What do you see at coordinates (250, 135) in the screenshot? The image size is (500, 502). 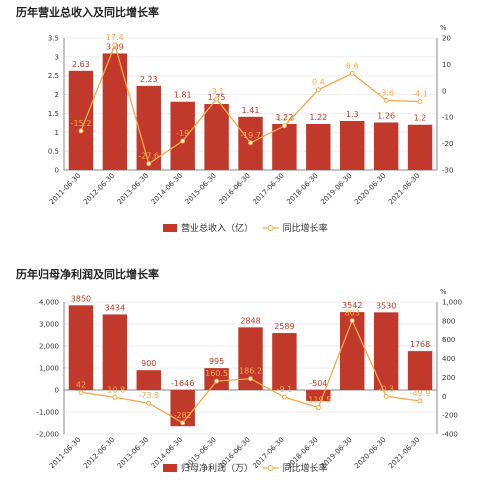 I see `growth-rate-data-label: -19.7` at bounding box center [250, 135].